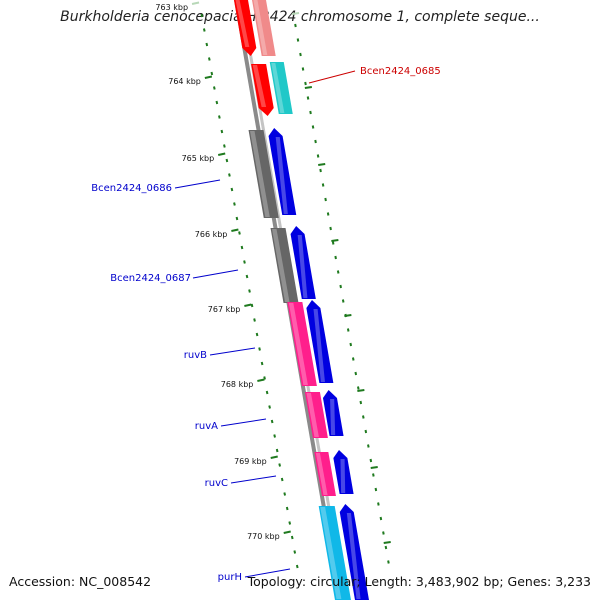  I want to click on gene-label-purH: purH, so click(230, 577).